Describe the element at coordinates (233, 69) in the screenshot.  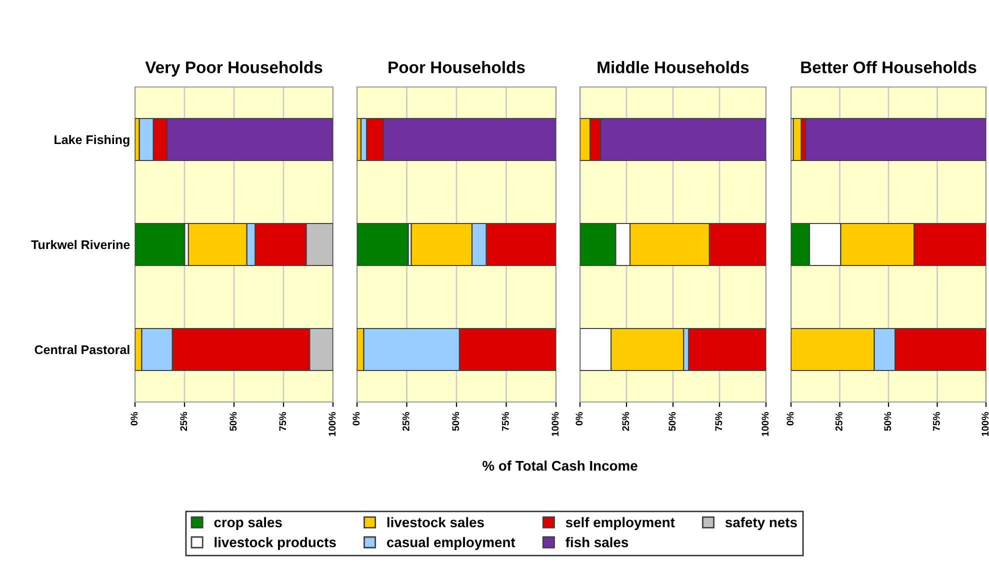
I see `chart-title: Very Poor Households` at that location.